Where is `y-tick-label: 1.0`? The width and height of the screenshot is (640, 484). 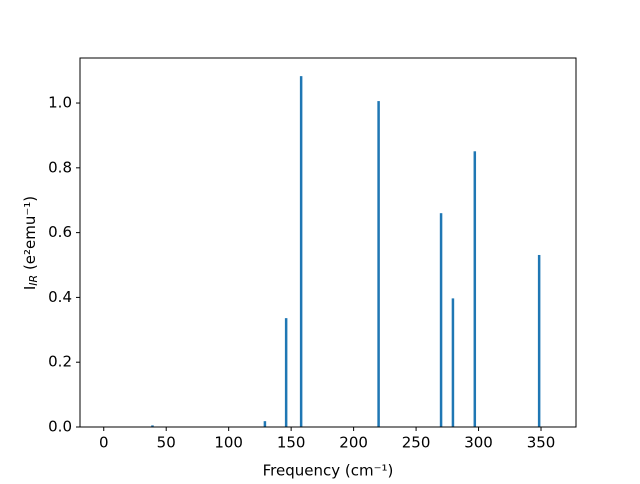 y-tick-label: 1.0 is located at coordinates (60, 103).